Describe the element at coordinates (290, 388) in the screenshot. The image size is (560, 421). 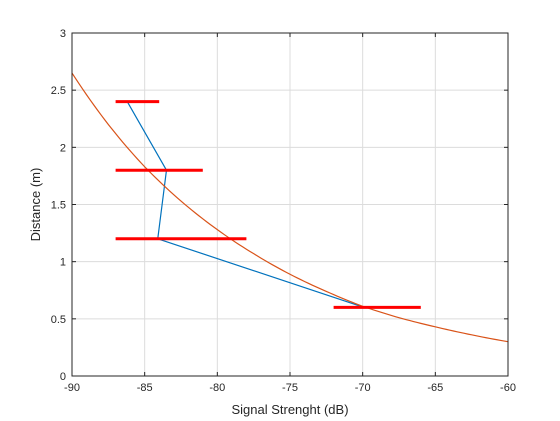
I see `x-tick-label: -75` at that location.